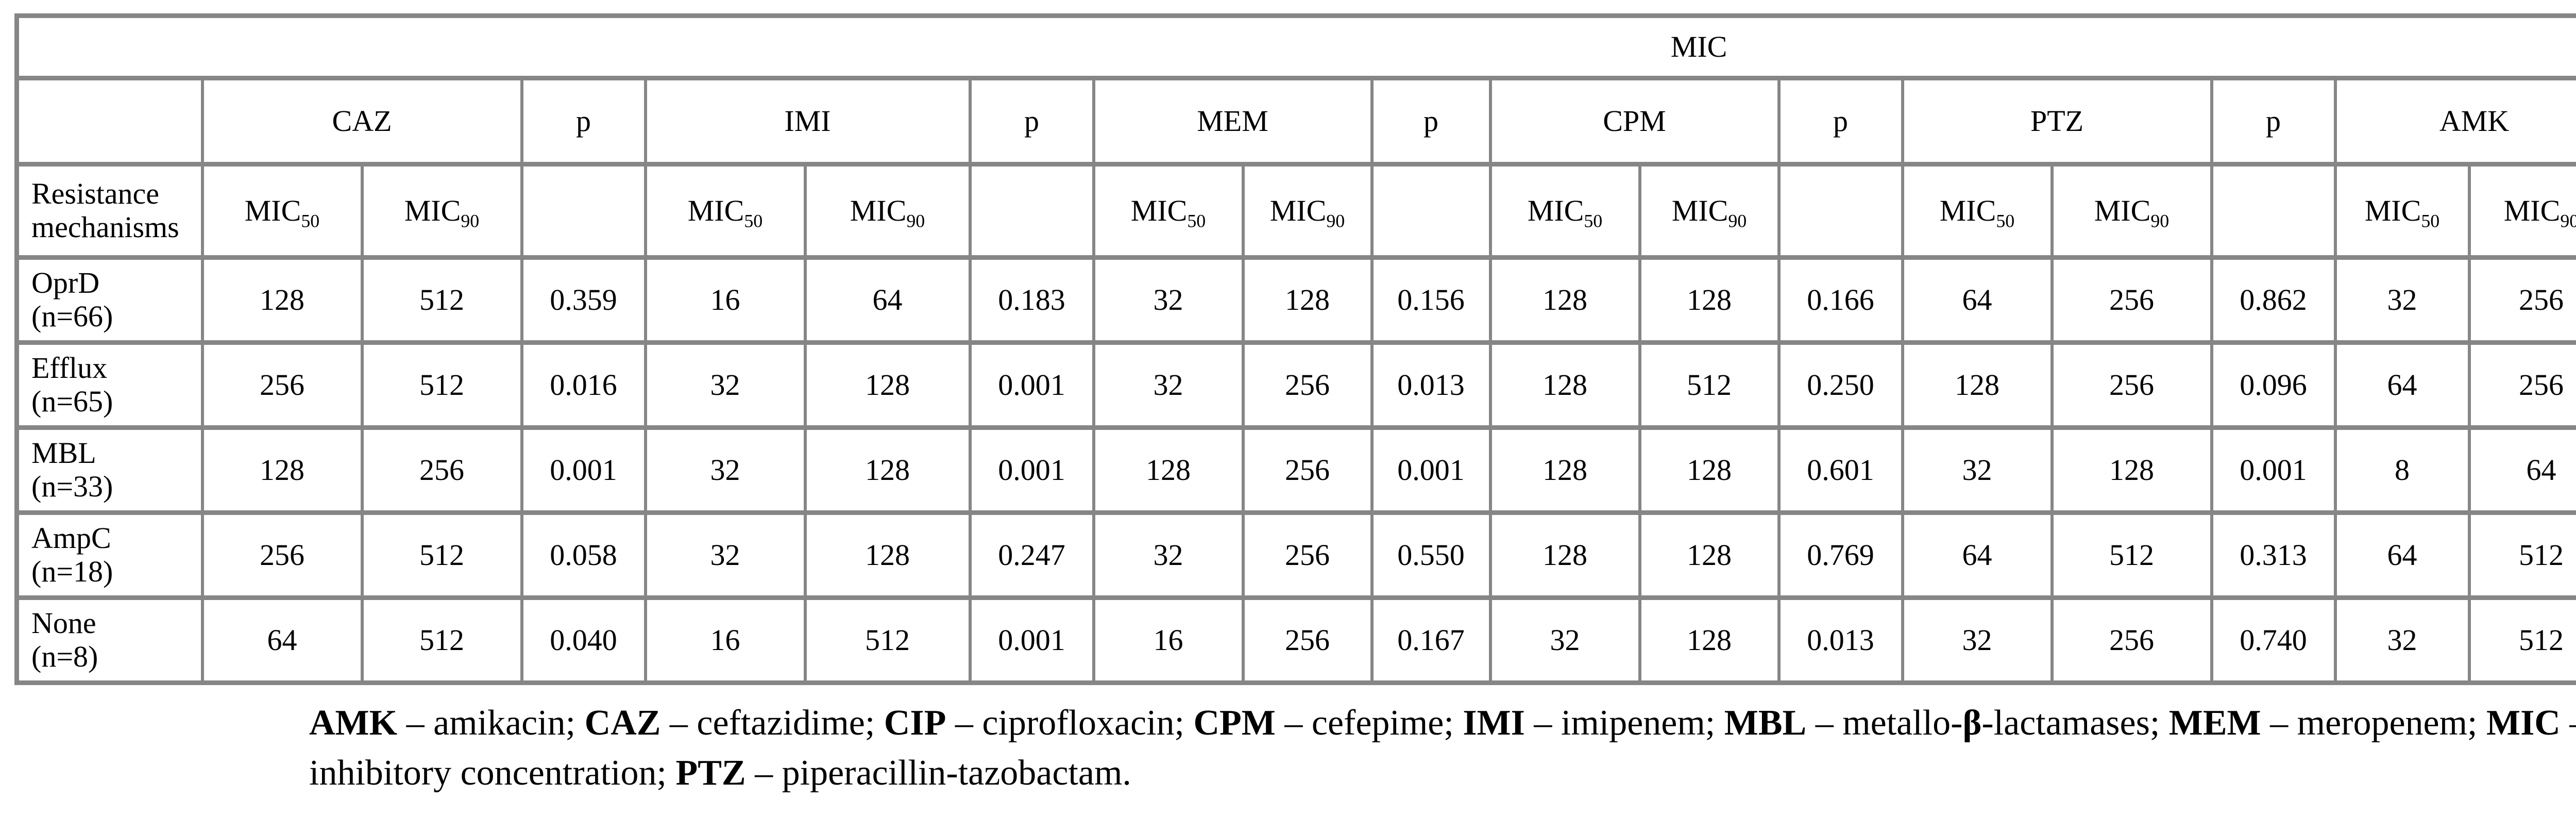  I want to click on abbreviation: CIP, so click(915, 723).